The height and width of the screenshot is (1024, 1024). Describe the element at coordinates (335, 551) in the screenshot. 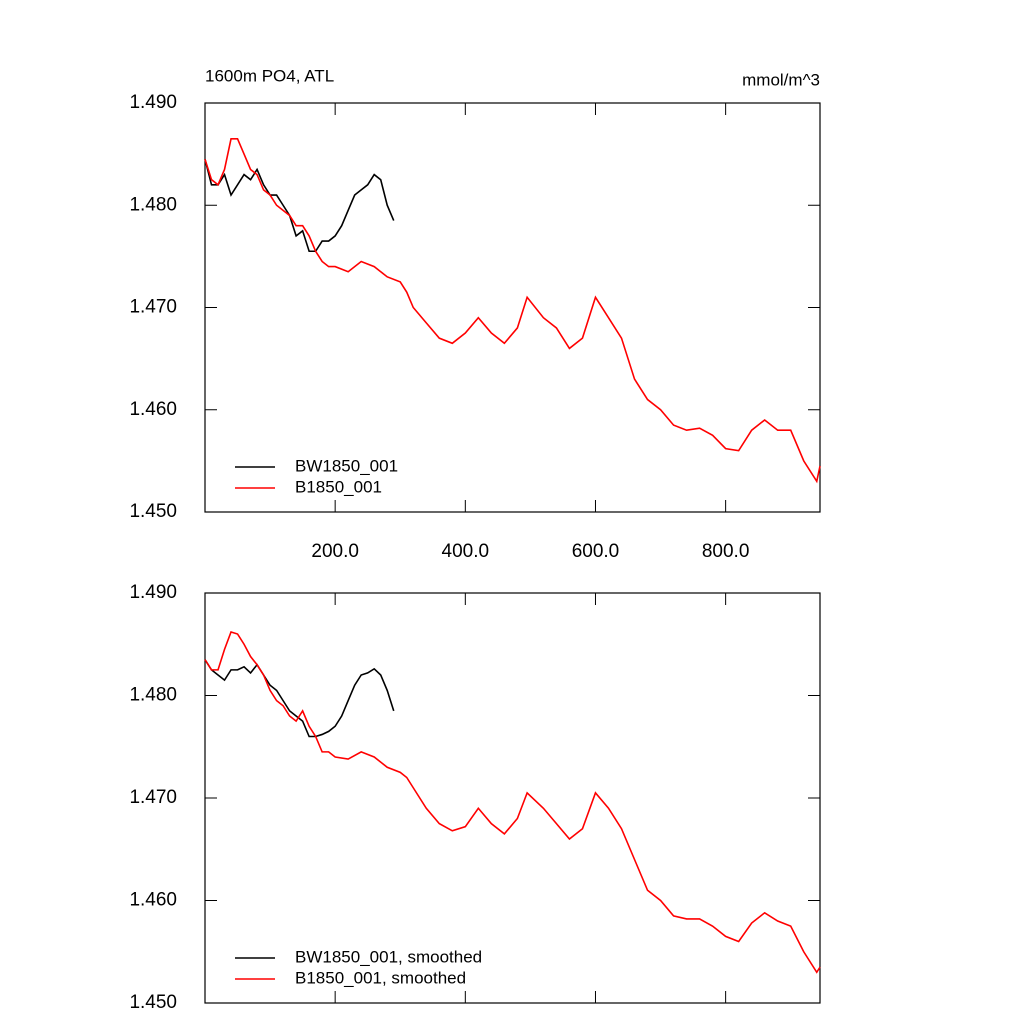

I see `x-tick-label: 200.0` at that location.